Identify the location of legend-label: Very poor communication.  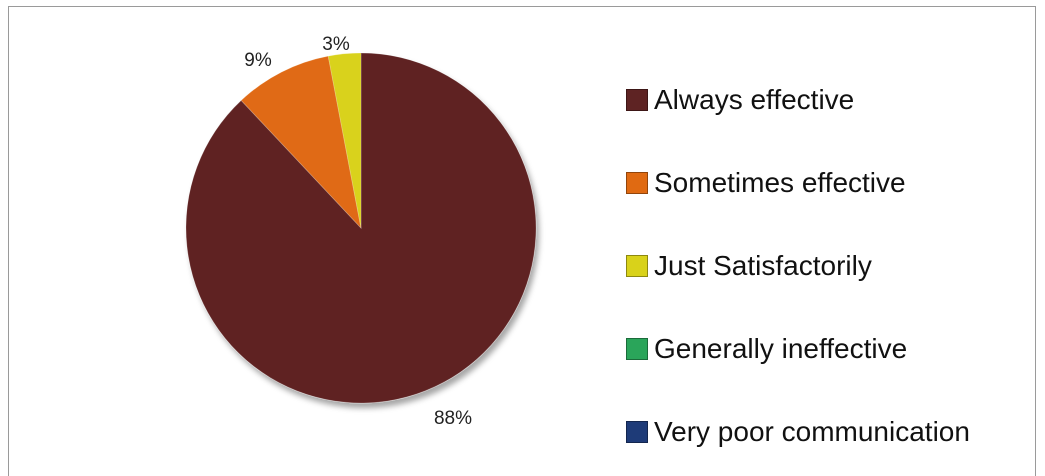
(812, 431).